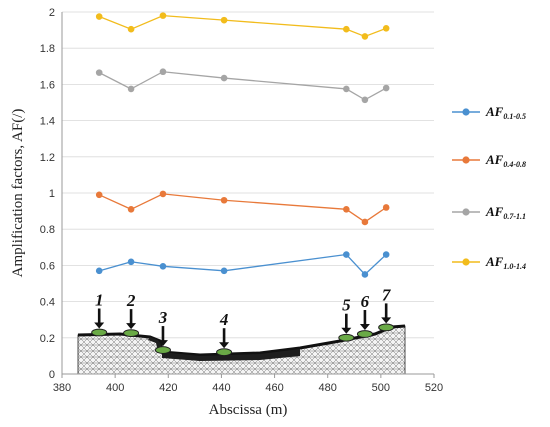  What do you see at coordinates (243, 321) in the screenshot?
I see `site-markers: 1 2 3 4 5 6 7` at bounding box center [243, 321].